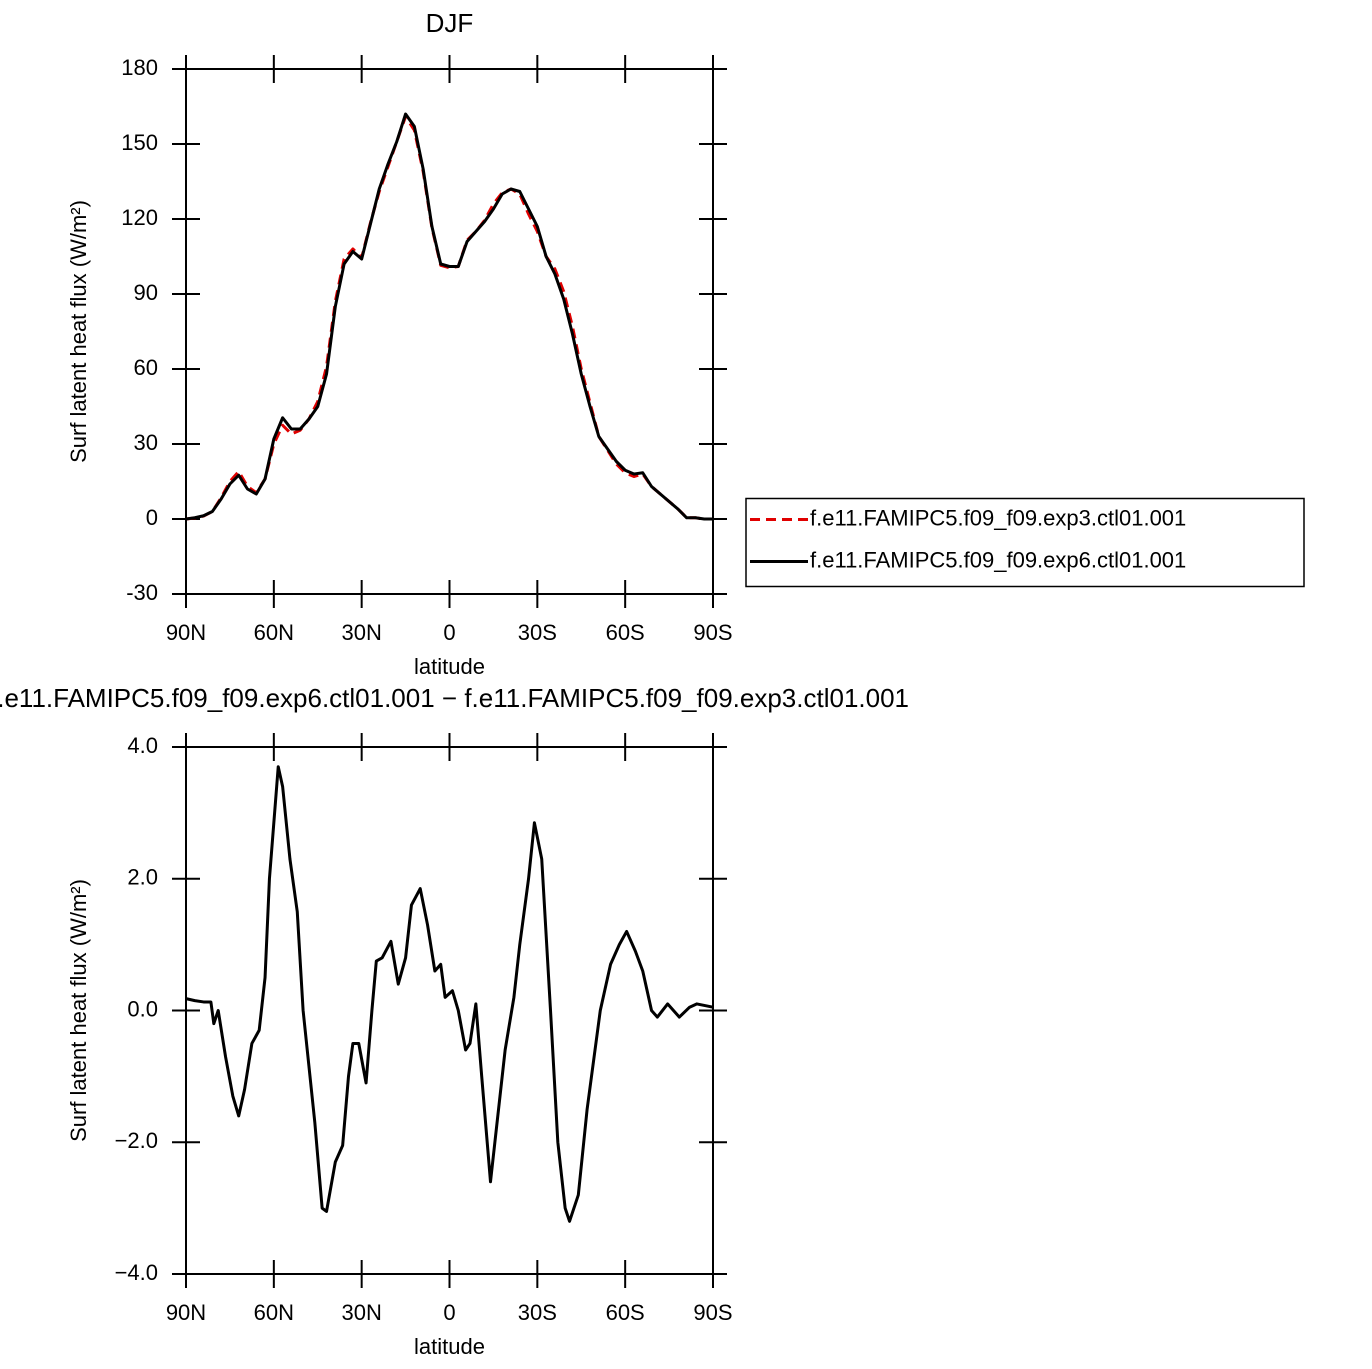 Image resolution: width=1372 pixels, height=1369 pixels. I want to click on y-tick-label: -30, so click(142, 592).